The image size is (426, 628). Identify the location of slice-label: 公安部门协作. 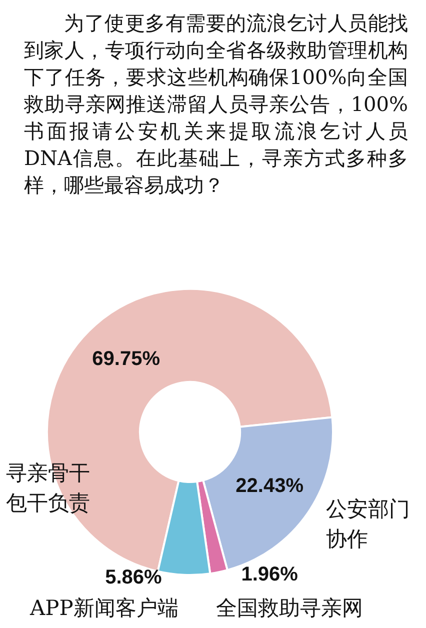
(368, 524).